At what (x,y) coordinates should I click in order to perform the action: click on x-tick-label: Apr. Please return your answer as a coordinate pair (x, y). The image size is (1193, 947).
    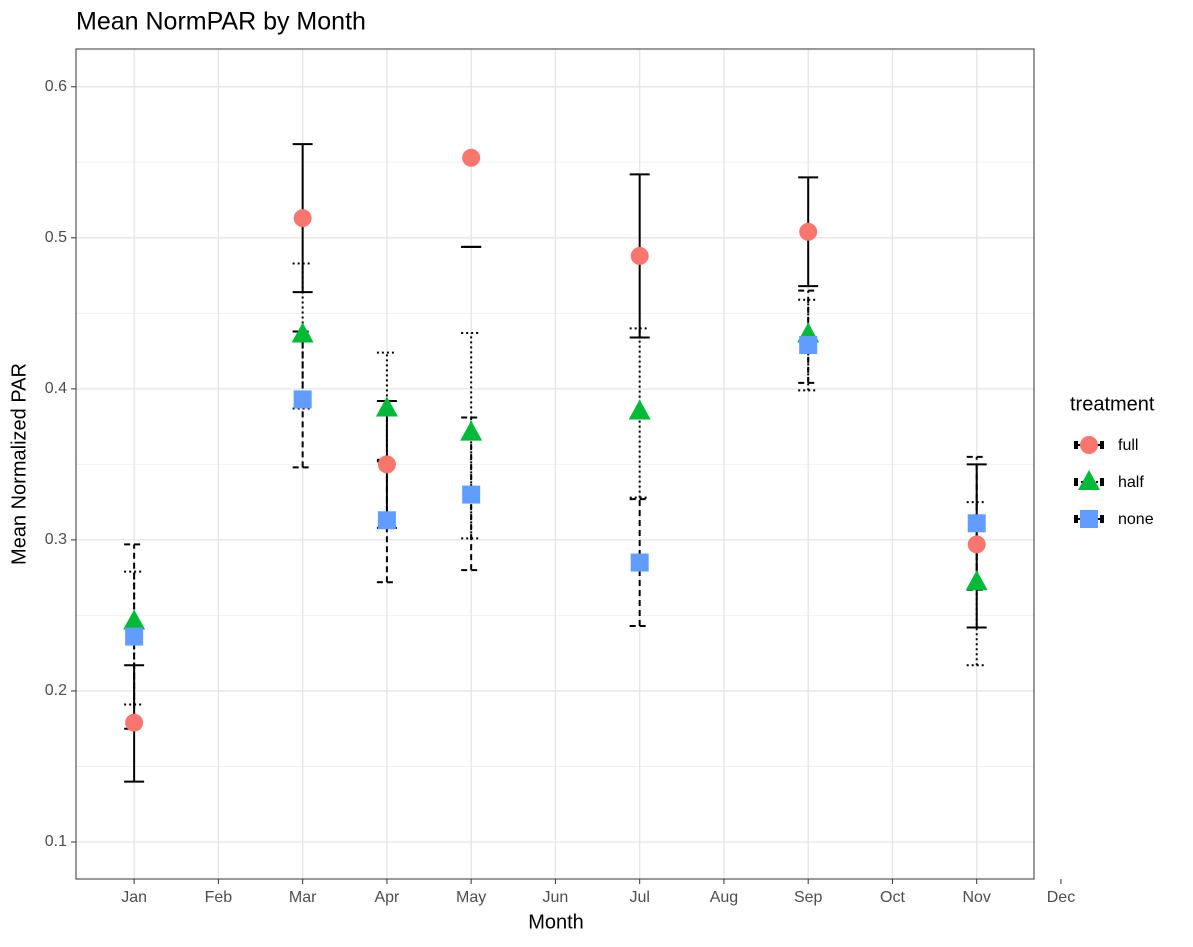
    Looking at the image, I should click on (387, 897).